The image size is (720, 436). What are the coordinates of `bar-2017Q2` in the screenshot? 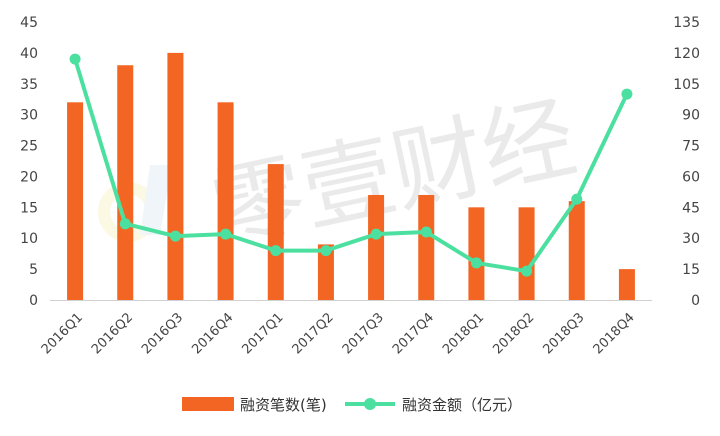 It's located at (325, 272).